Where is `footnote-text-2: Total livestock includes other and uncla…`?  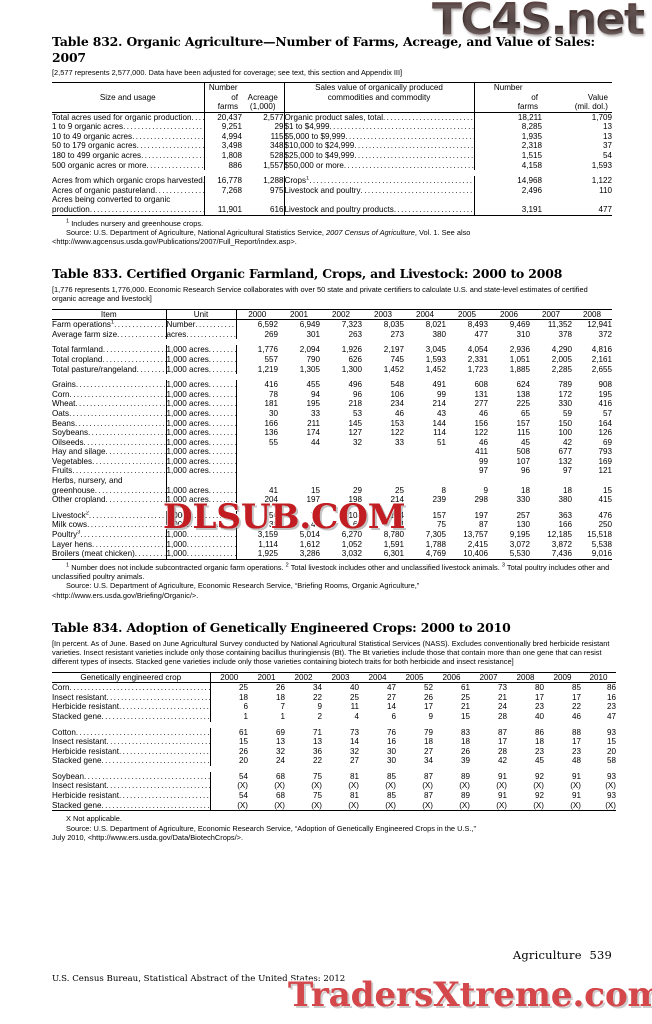 footnote-text-2: Total livestock includes other and uncla… is located at coordinates (395, 567).